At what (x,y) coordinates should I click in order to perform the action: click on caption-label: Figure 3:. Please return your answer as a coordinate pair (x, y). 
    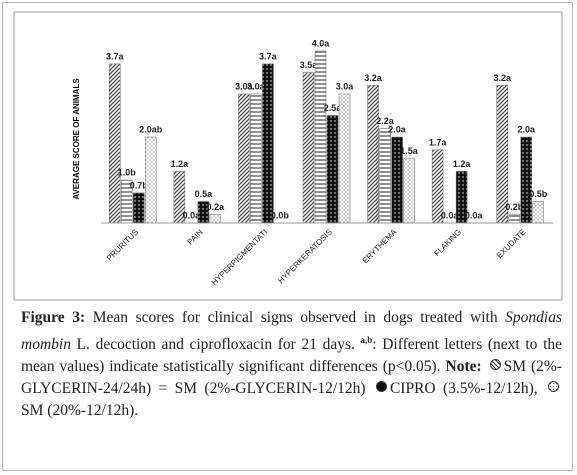
    Looking at the image, I should click on (53, 317).